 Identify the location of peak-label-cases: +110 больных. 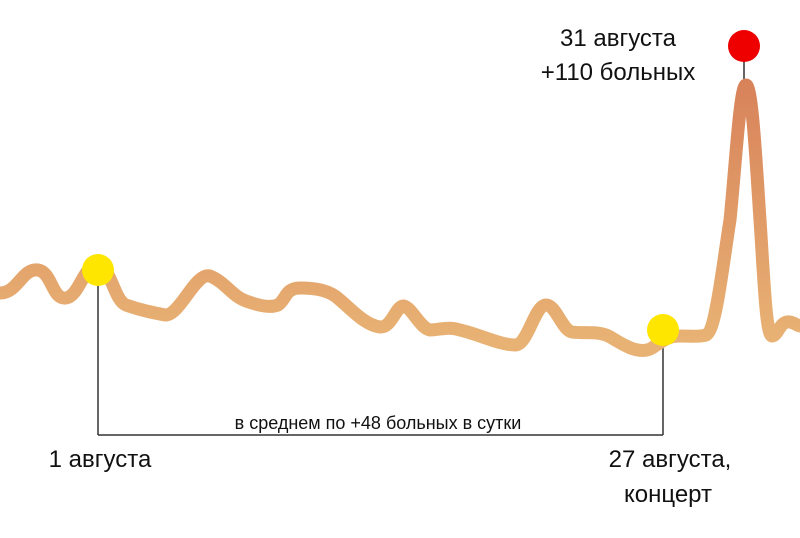
(618, 72).